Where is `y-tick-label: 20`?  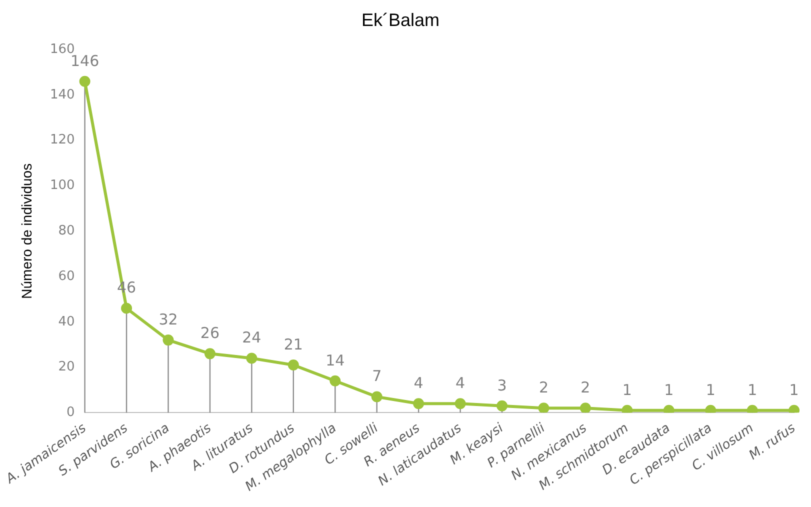
y-tick-label: 20 is located at coordinates (66, 367).